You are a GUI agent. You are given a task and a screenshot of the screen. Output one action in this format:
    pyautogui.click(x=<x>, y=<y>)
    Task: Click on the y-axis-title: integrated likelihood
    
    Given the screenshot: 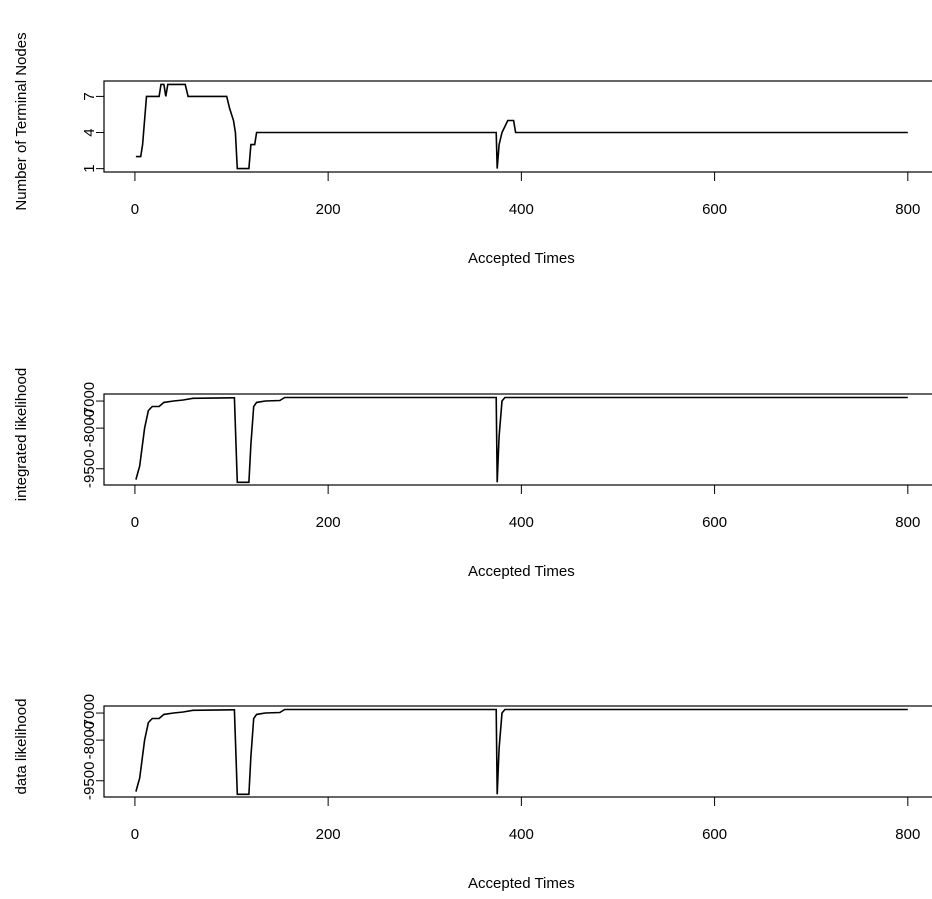 What is the action you would take?
    pyautogui.click(x=21, y=434)
    